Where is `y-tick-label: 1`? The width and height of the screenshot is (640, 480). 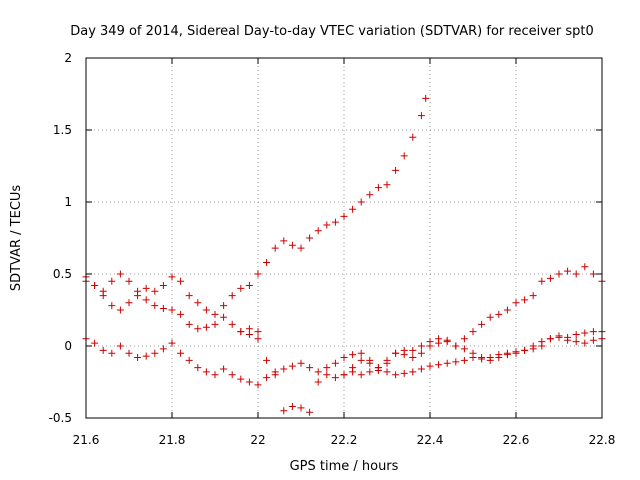
y-tick-label: 1 is located at coordinates (68, 202).